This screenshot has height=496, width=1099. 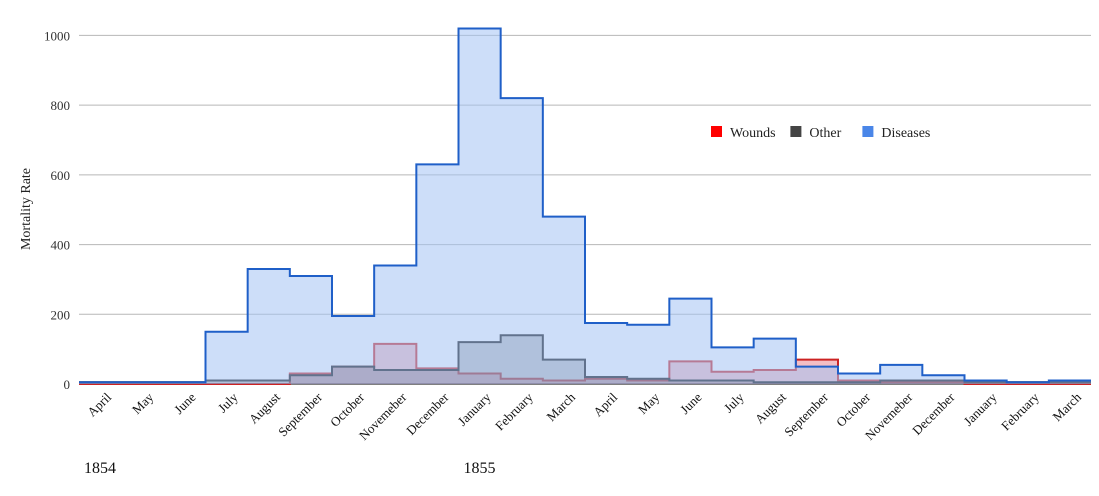 I want to click on legend-swatch-other, so click(x=796, y=131).